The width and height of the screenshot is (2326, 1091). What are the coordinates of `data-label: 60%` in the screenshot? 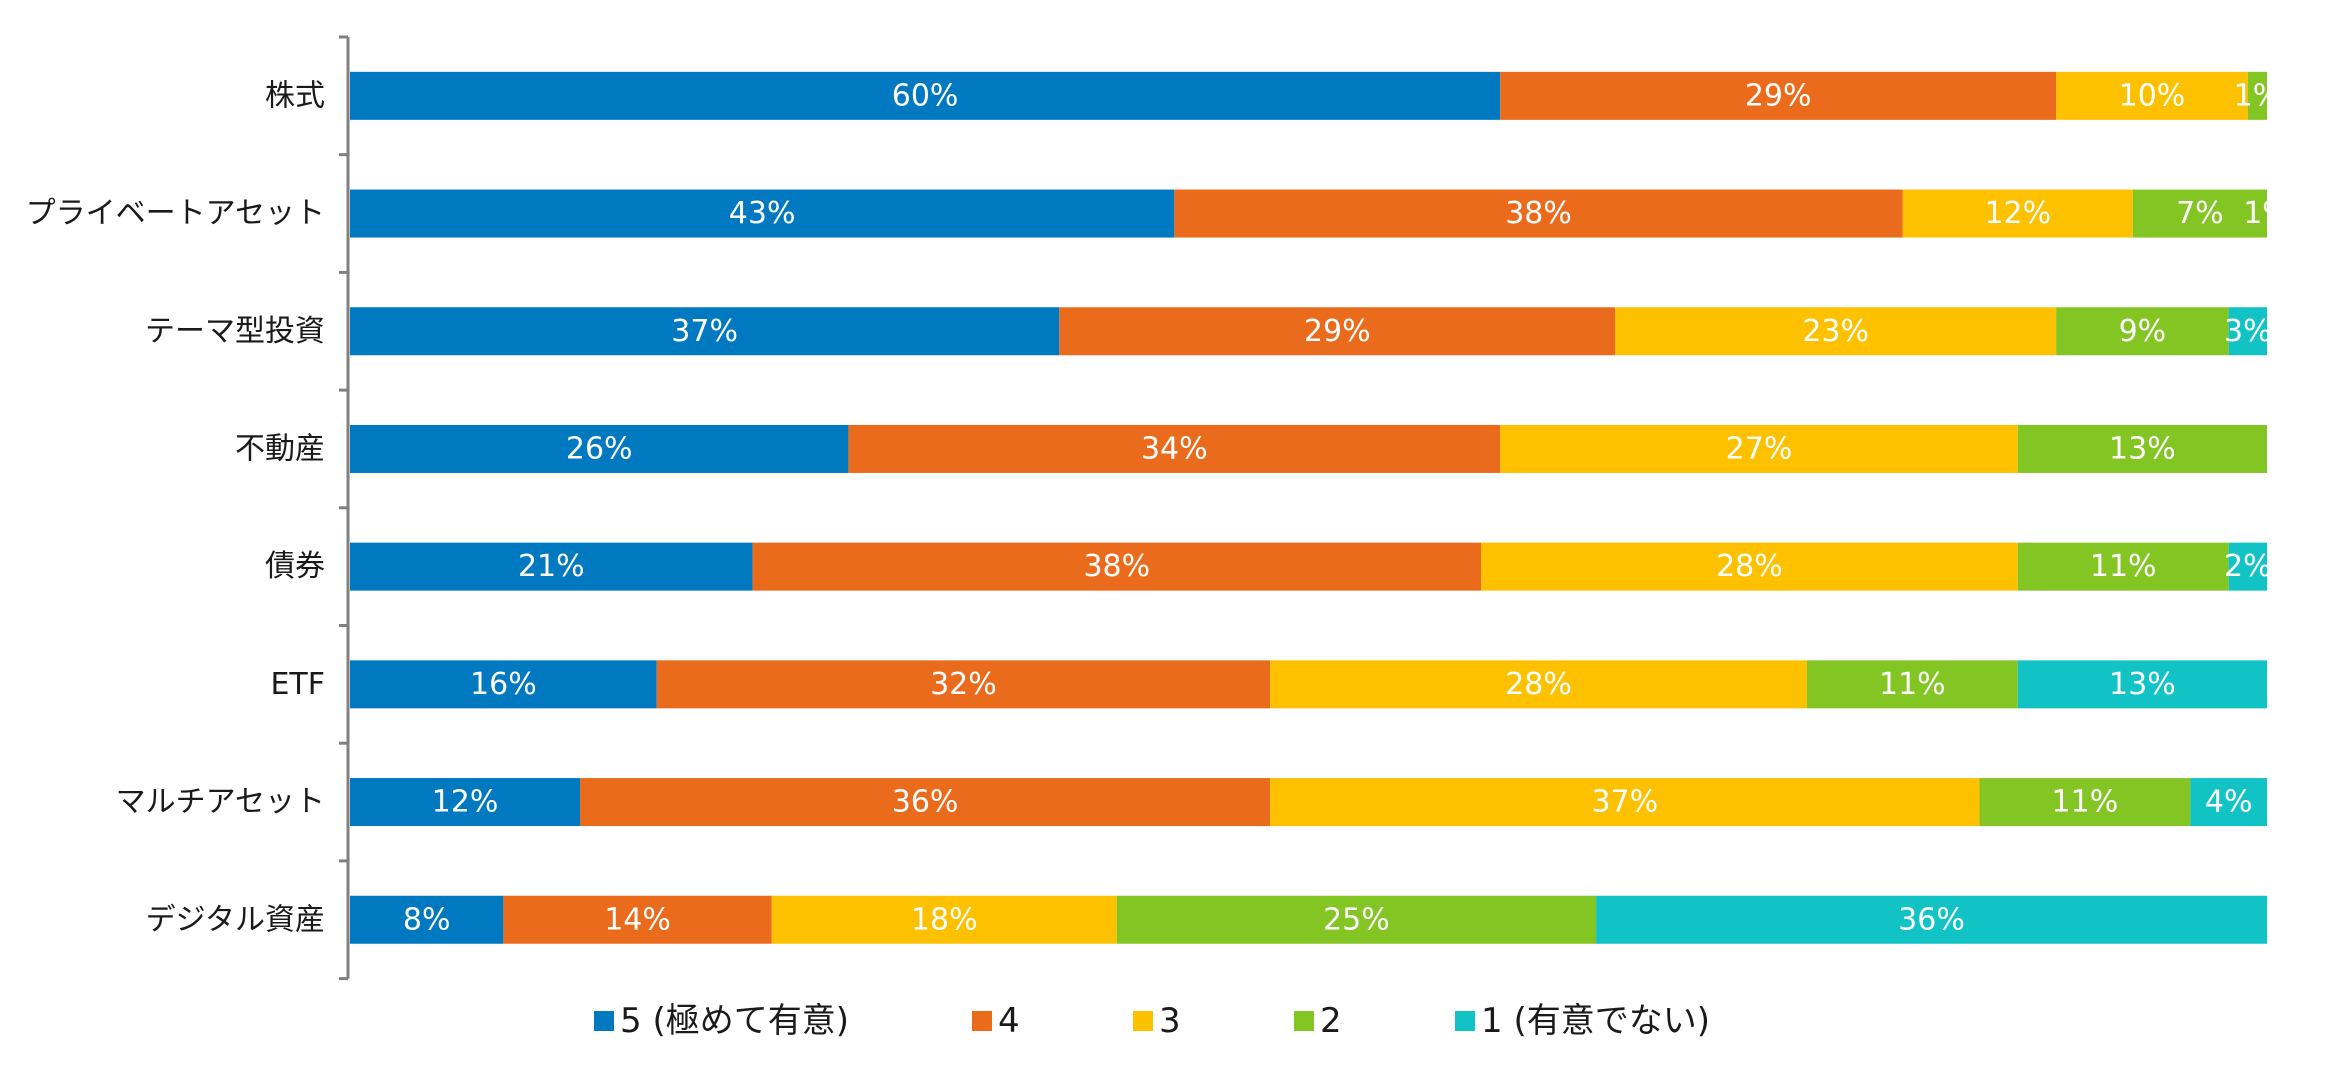 It's located at (925, 95).